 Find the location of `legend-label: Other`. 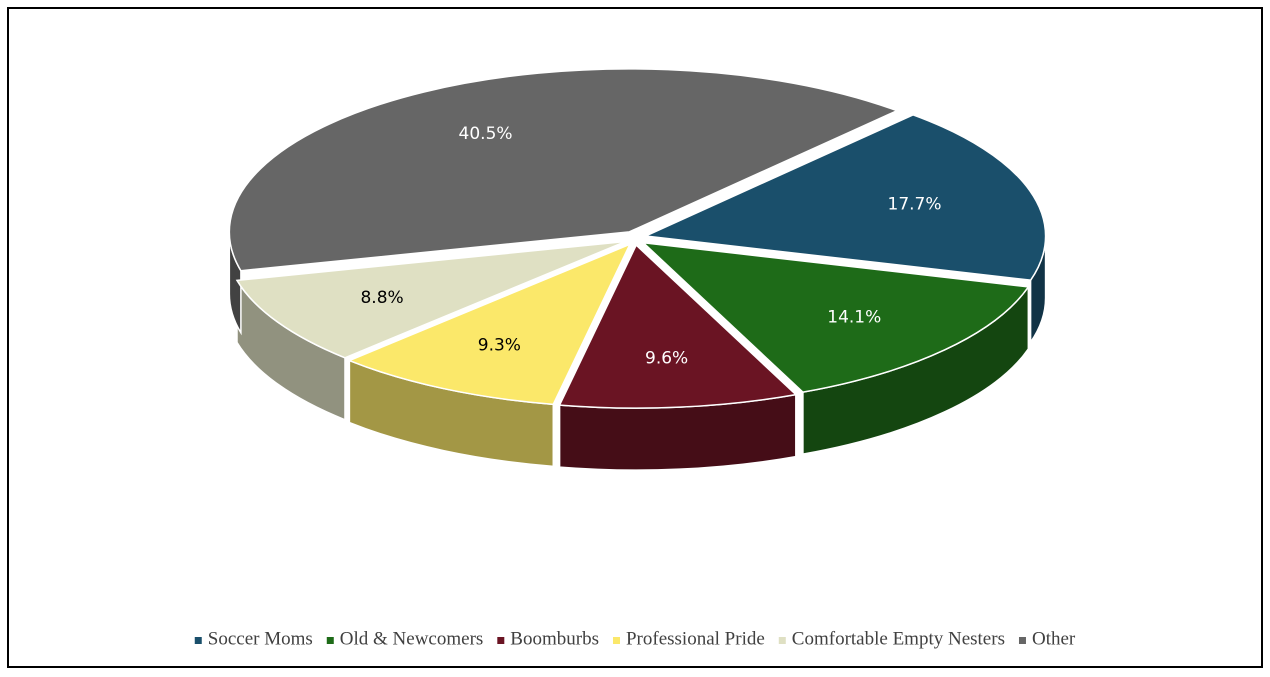

legend-label: Other is located at coordinates (1054, 638).